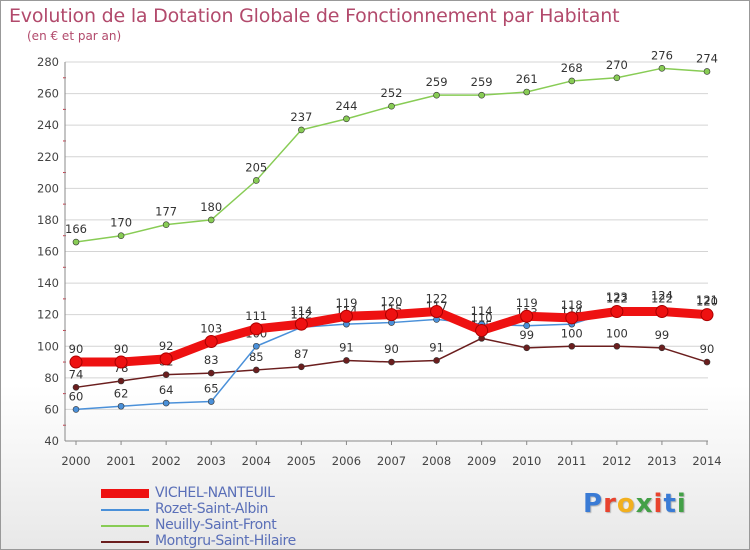  I want to click on data-label: 261, so click(527, 79).